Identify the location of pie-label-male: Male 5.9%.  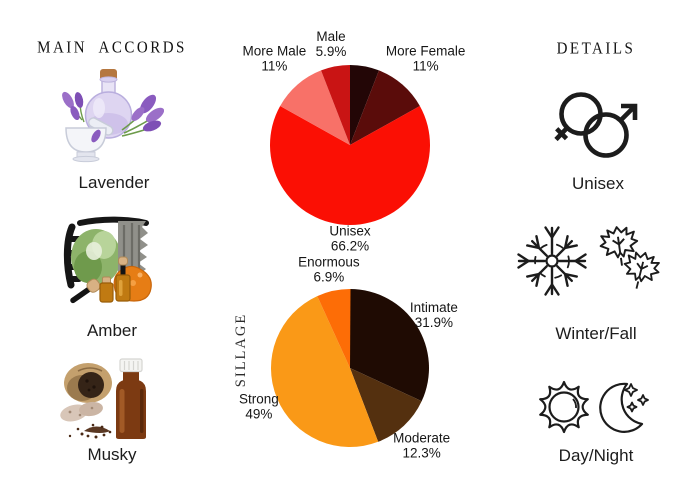
(331, 44).